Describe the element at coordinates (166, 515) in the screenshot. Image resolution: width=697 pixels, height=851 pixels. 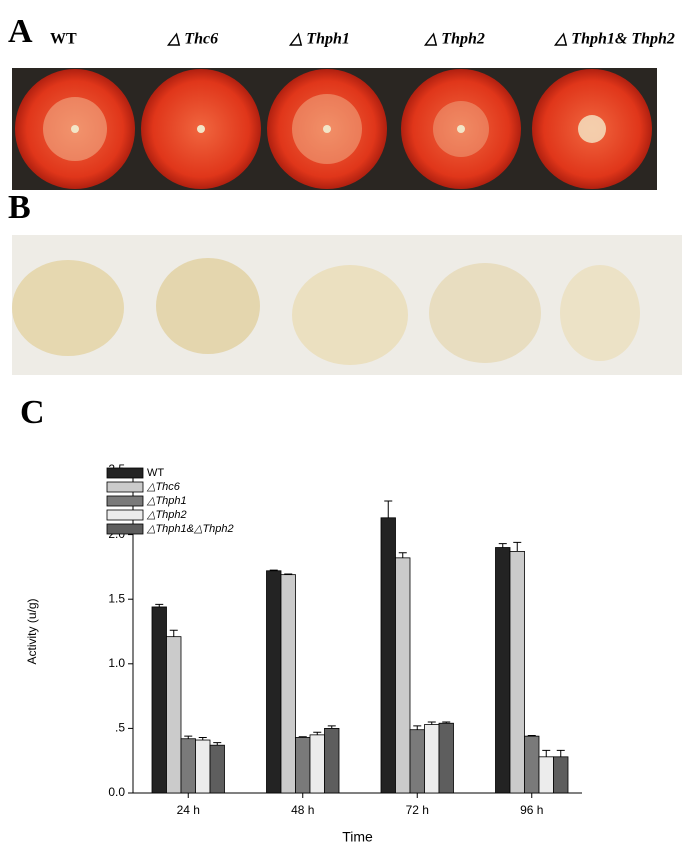
I see `legend-label: △Thph2` at that location.